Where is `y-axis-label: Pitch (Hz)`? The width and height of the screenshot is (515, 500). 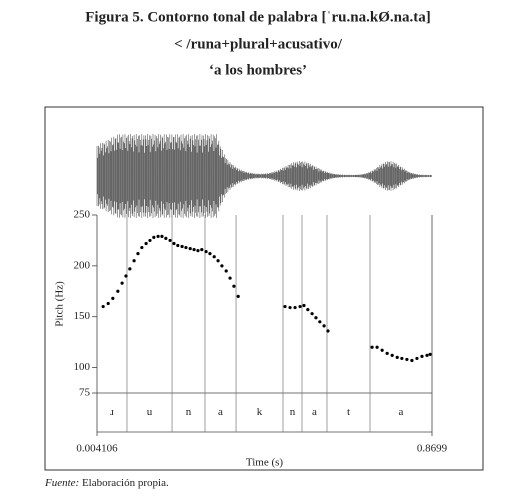
y-axis-label: Pitch (Hz) is located at coordinates (60, 304).